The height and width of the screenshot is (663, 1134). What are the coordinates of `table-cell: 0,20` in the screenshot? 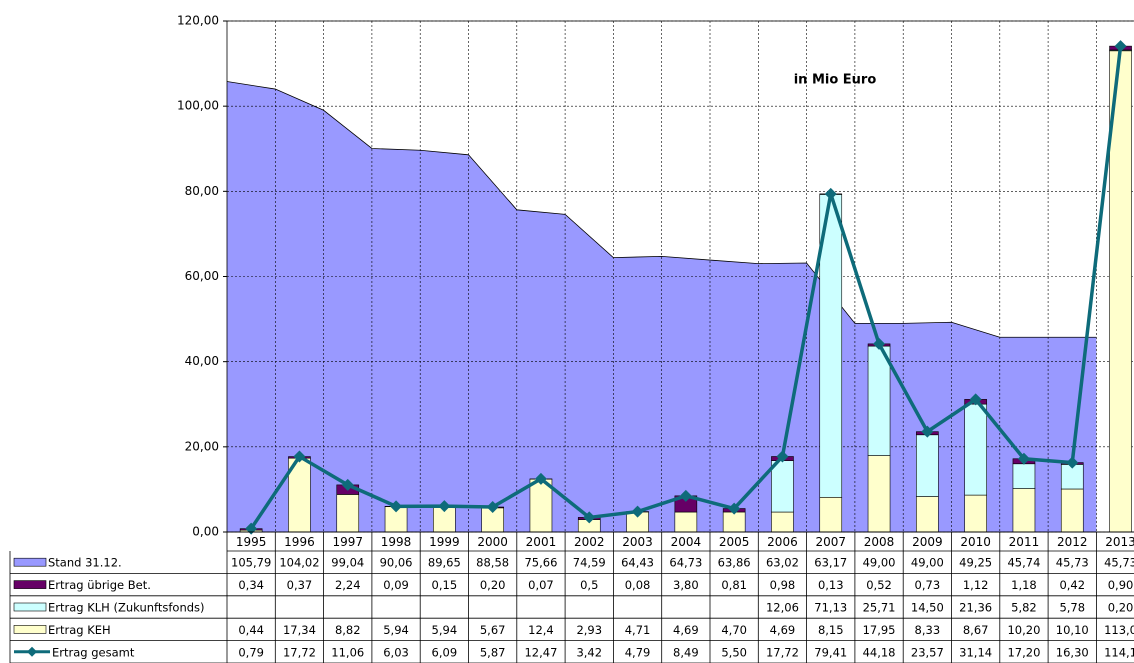 It's located at (1121, 608).